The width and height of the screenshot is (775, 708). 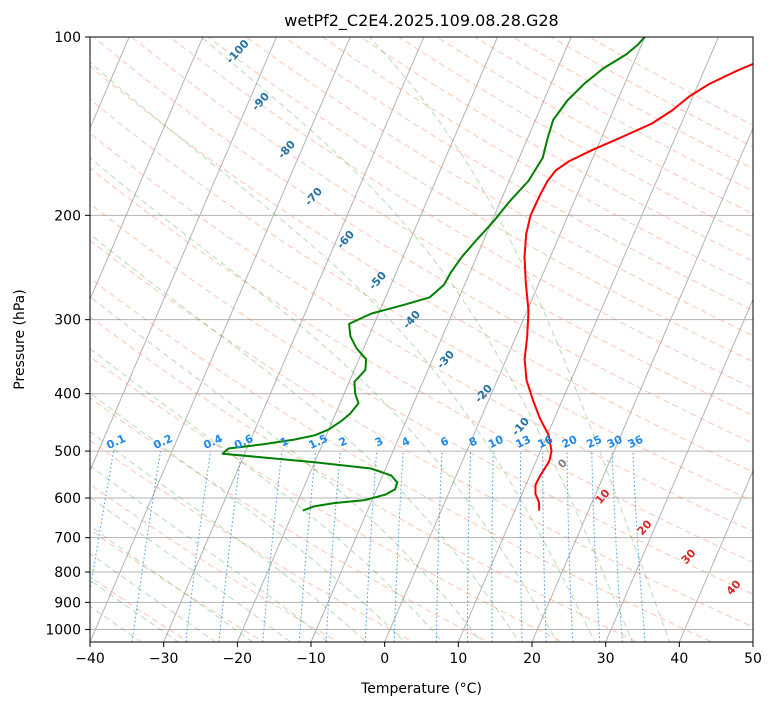 I want to click on isotherm-label: -20, so click(x=483, y=394).